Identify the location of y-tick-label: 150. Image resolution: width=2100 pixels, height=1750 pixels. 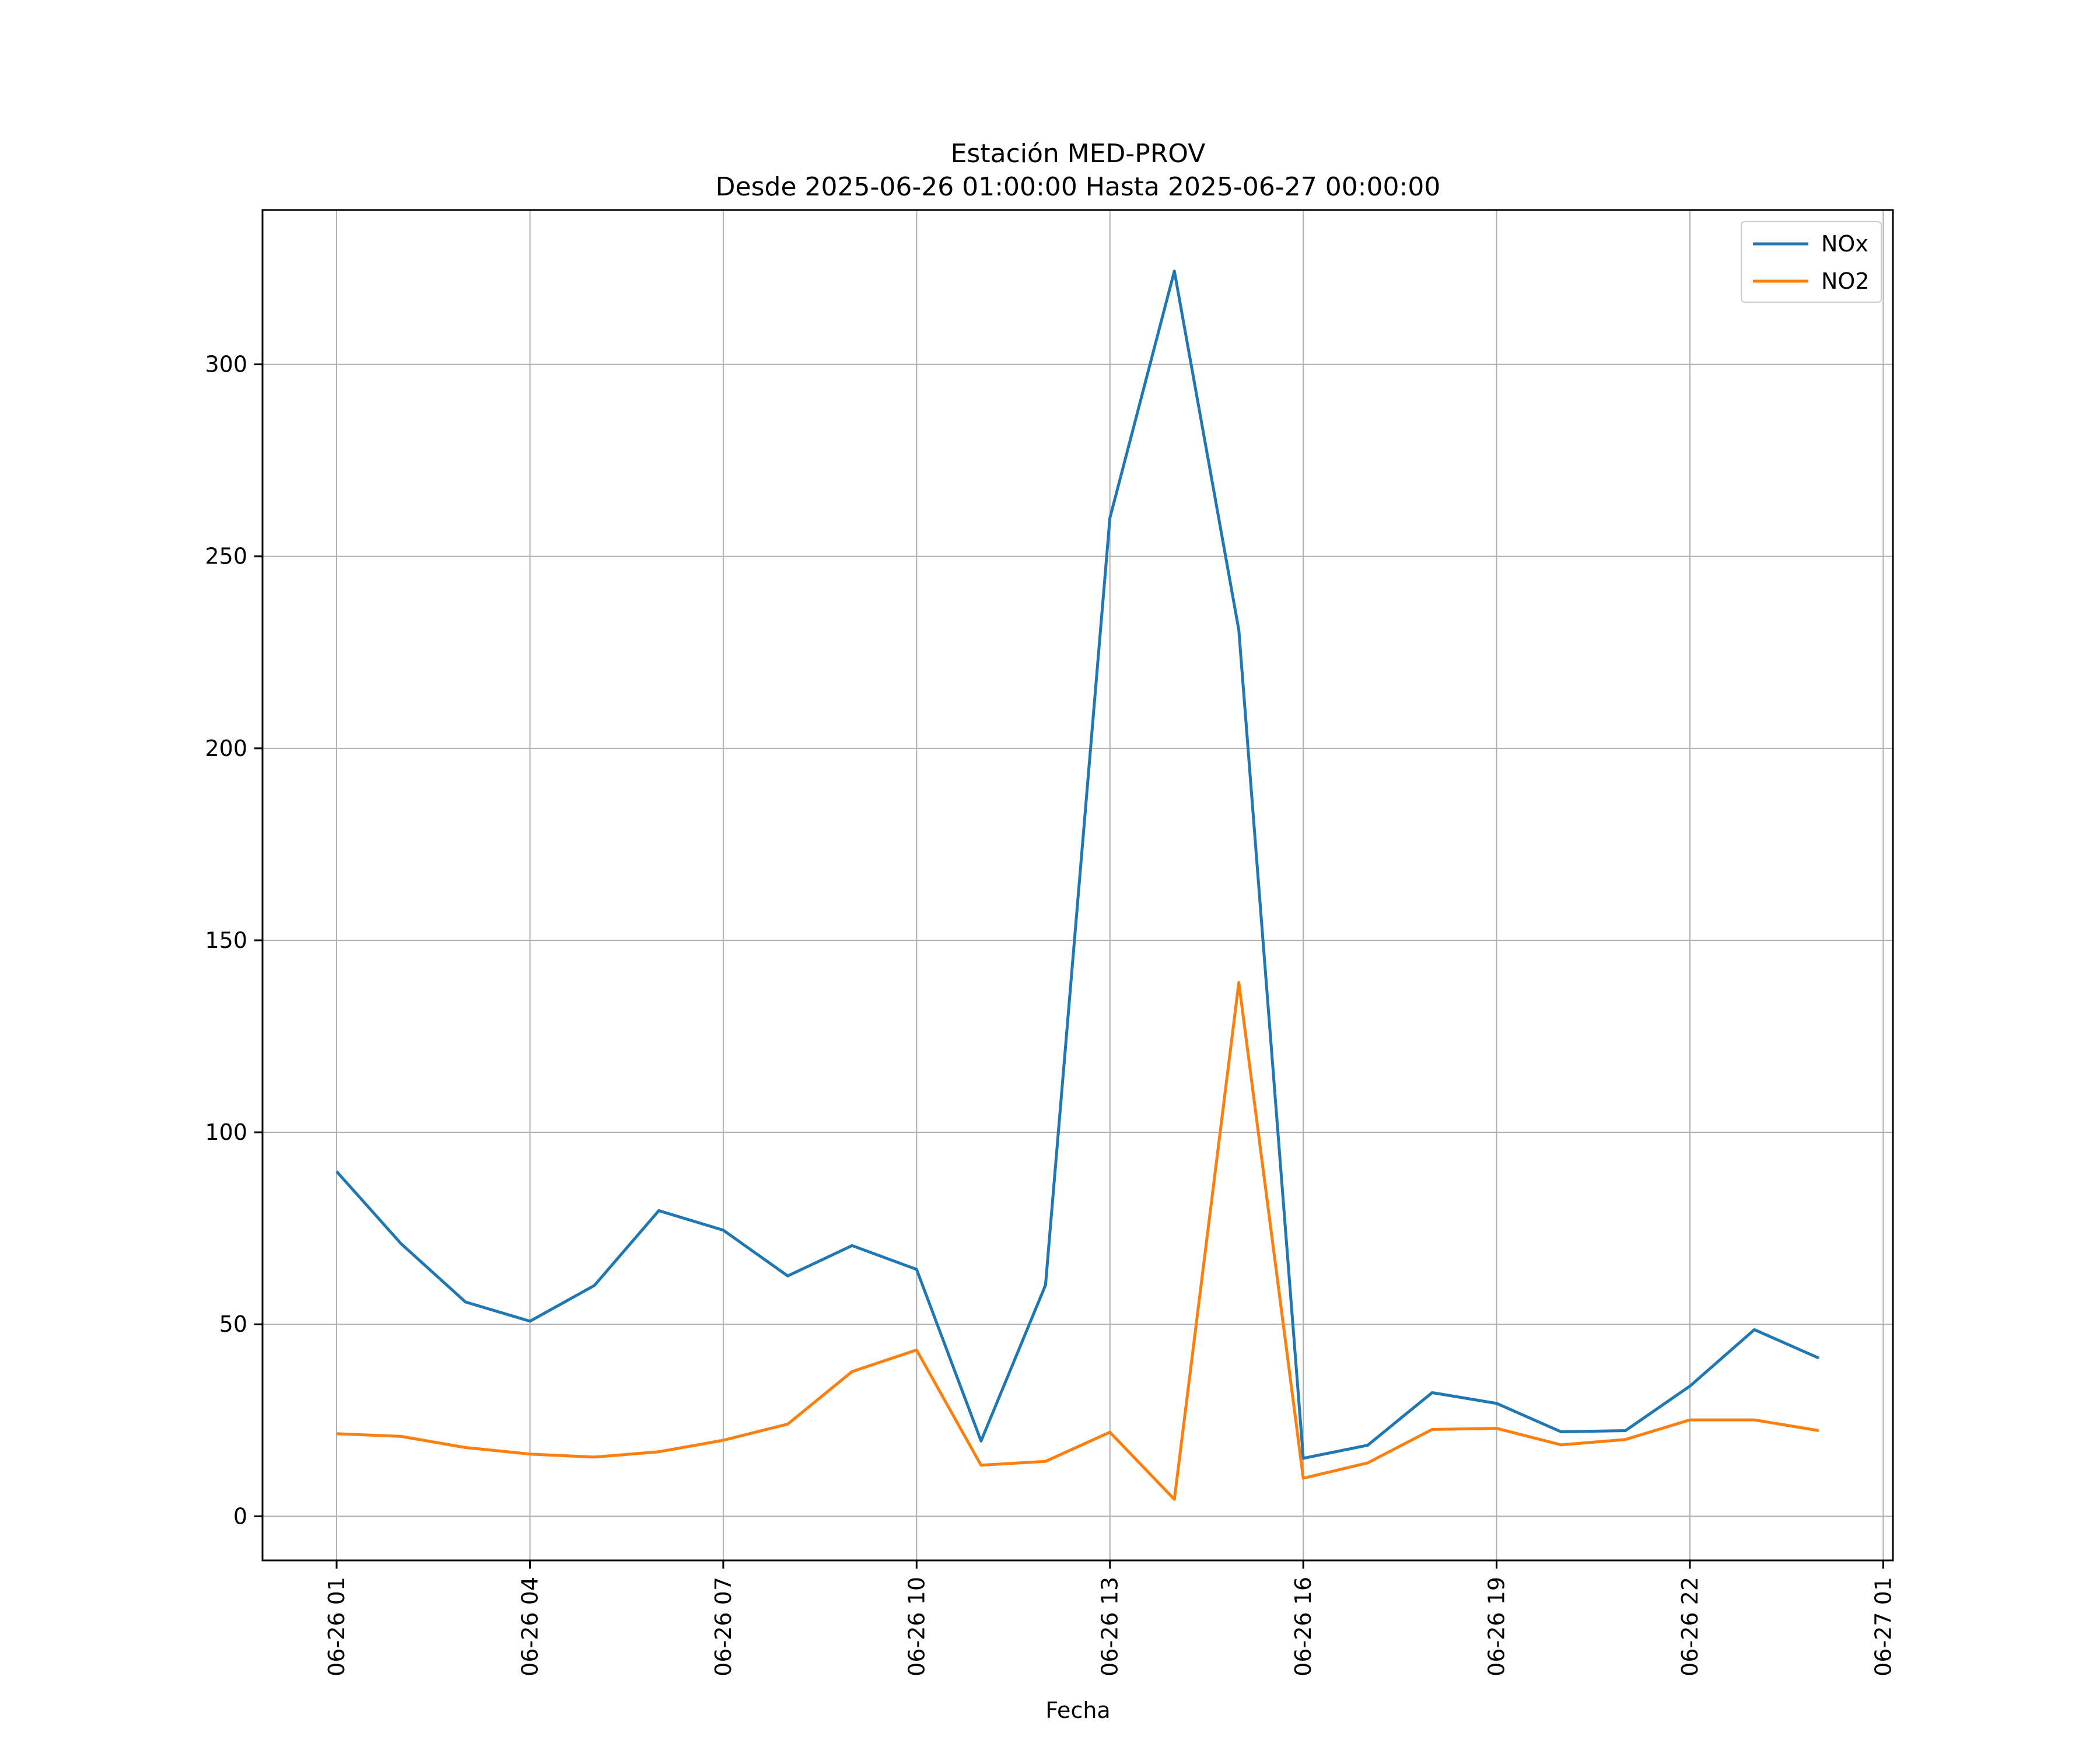
(226, 940).